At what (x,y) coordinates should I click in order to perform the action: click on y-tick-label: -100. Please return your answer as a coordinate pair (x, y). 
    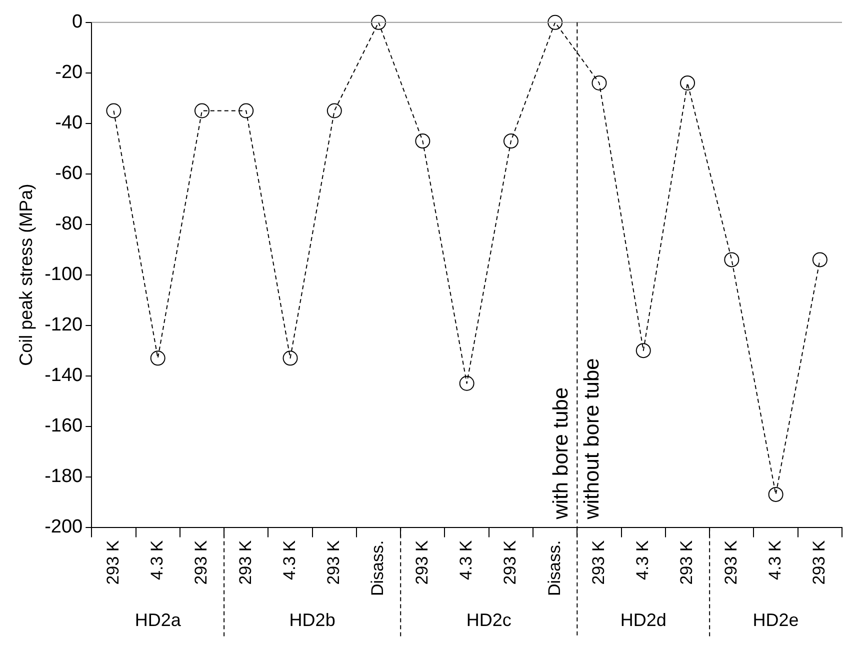
    Looking at the image, I should click on (63, 275).